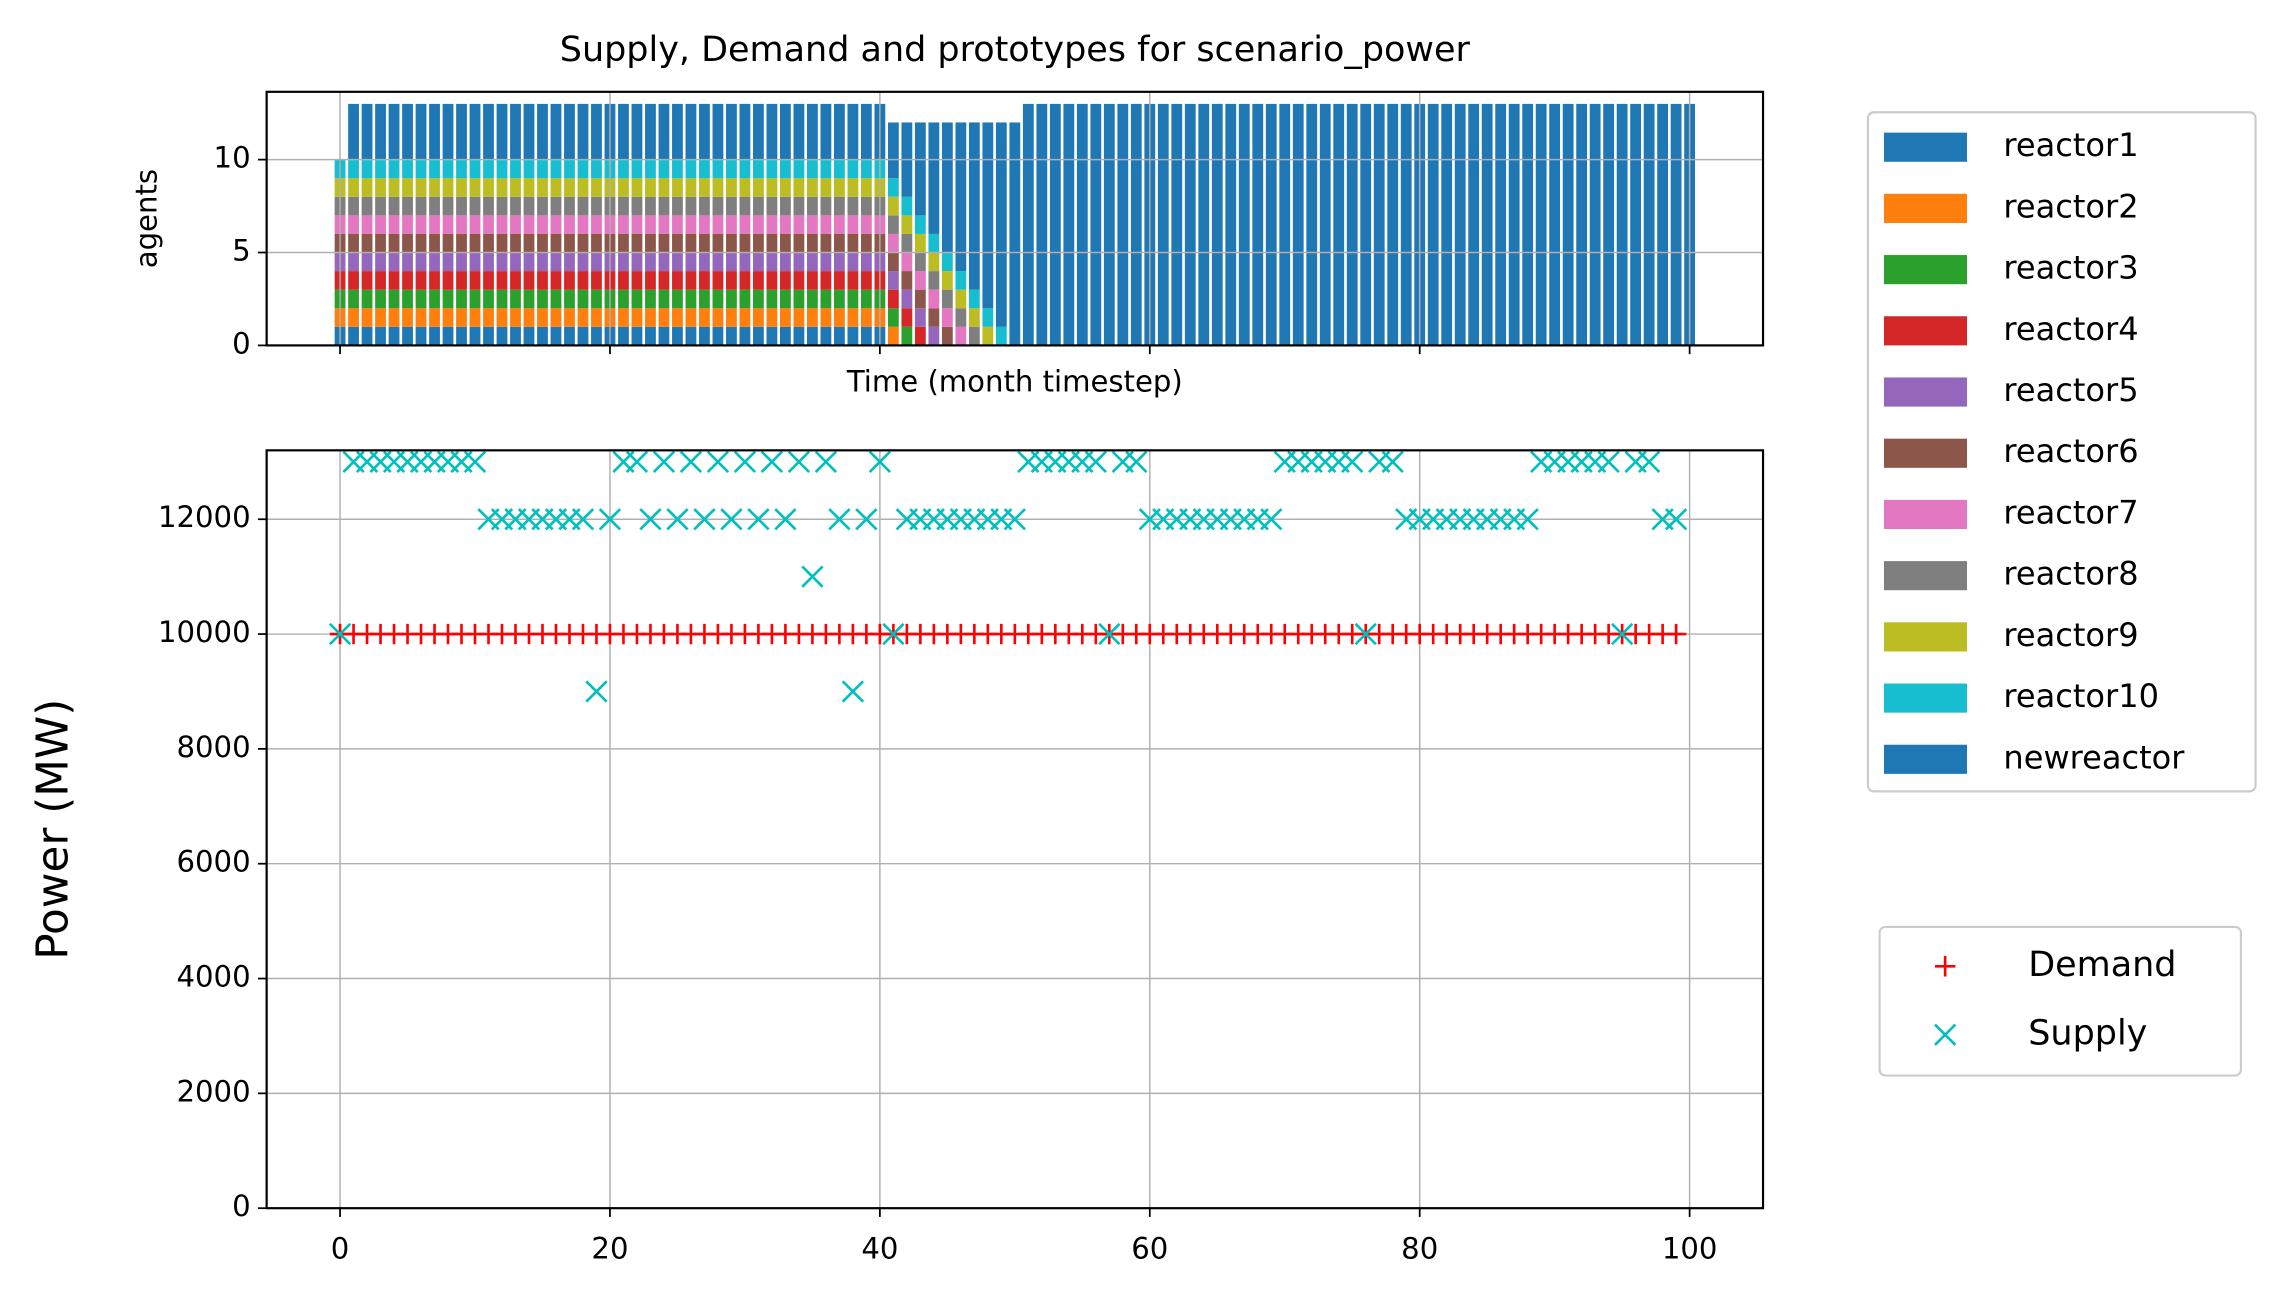 The height and width of the screenshot is (1300, 2273). Describe the element at coordinates (213, 1091) in the screenshot. I see `y-tick-label: 2000` at that location.